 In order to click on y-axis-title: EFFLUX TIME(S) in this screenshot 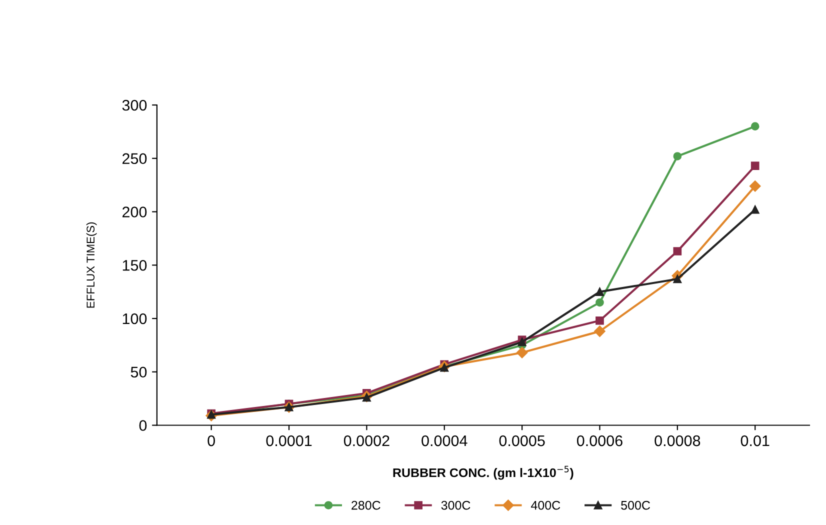, I will do `click(91, 265)`.